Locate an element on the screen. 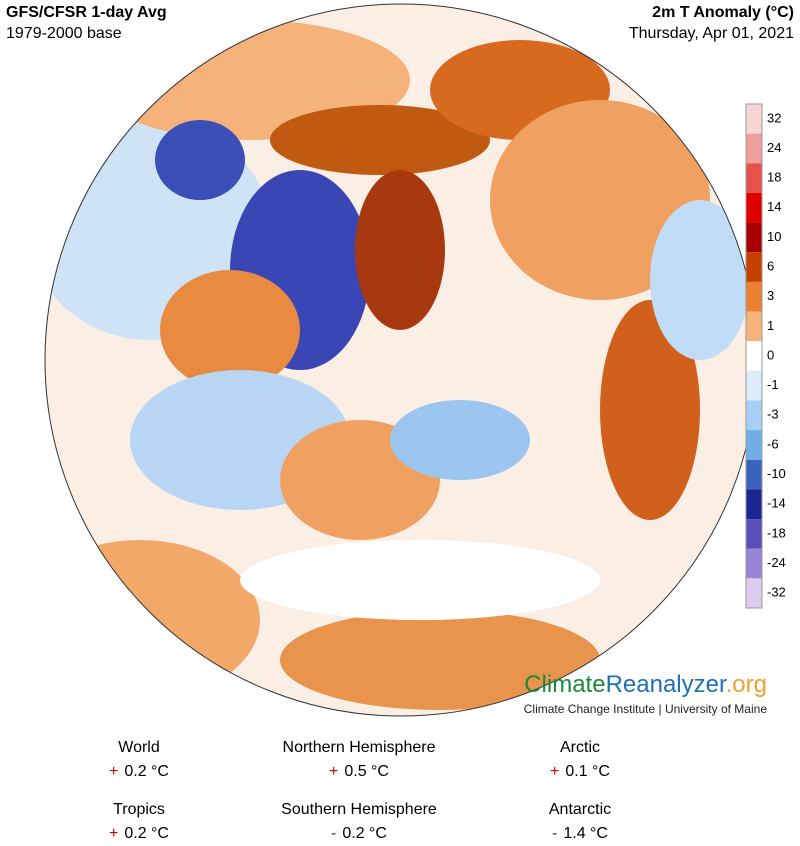  logo: ClimateReanalyzer.org is located at coordinates (645, 684).